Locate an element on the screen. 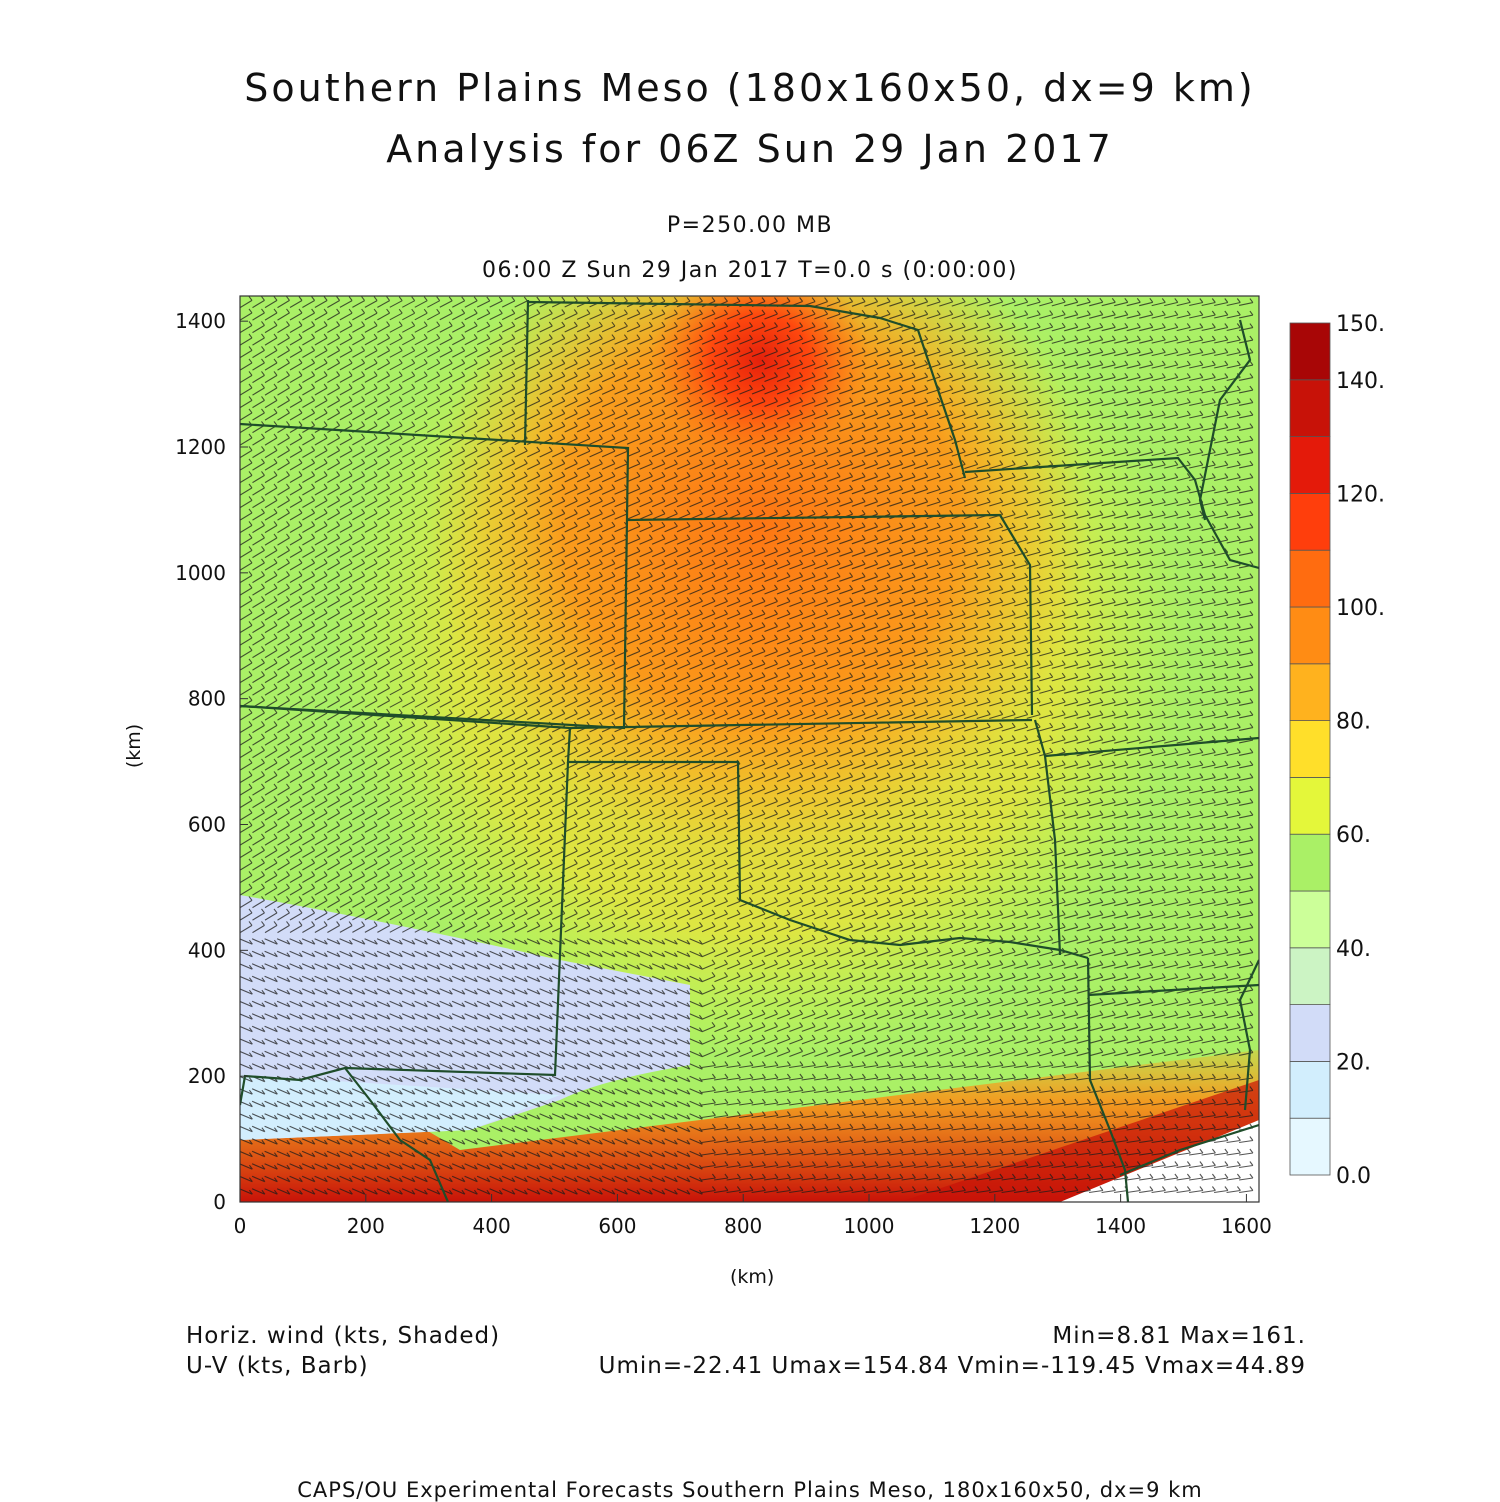 This screenshot has width=1500, height=1502. y-tick-label: 600 is located at coordinates (207, 825).